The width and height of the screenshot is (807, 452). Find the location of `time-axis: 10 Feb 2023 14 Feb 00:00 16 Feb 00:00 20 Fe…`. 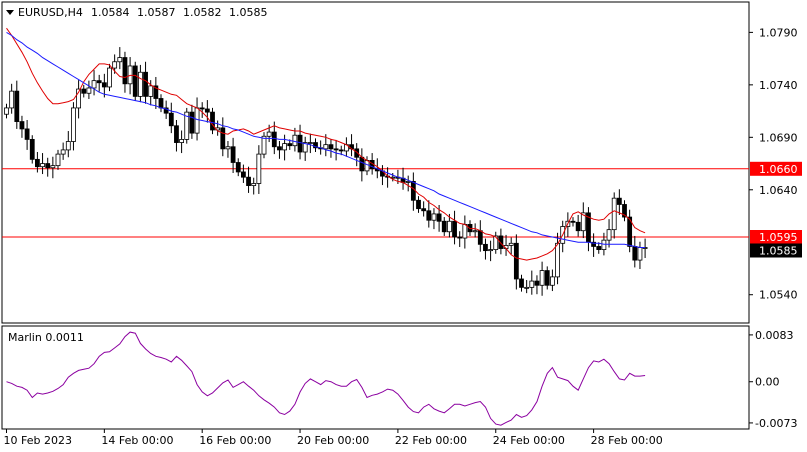

time-axis: 10 Feb 2023 14 Feb 00:00 16 Feb 00:00 20 Fe… is located at coordinates (333, 438).